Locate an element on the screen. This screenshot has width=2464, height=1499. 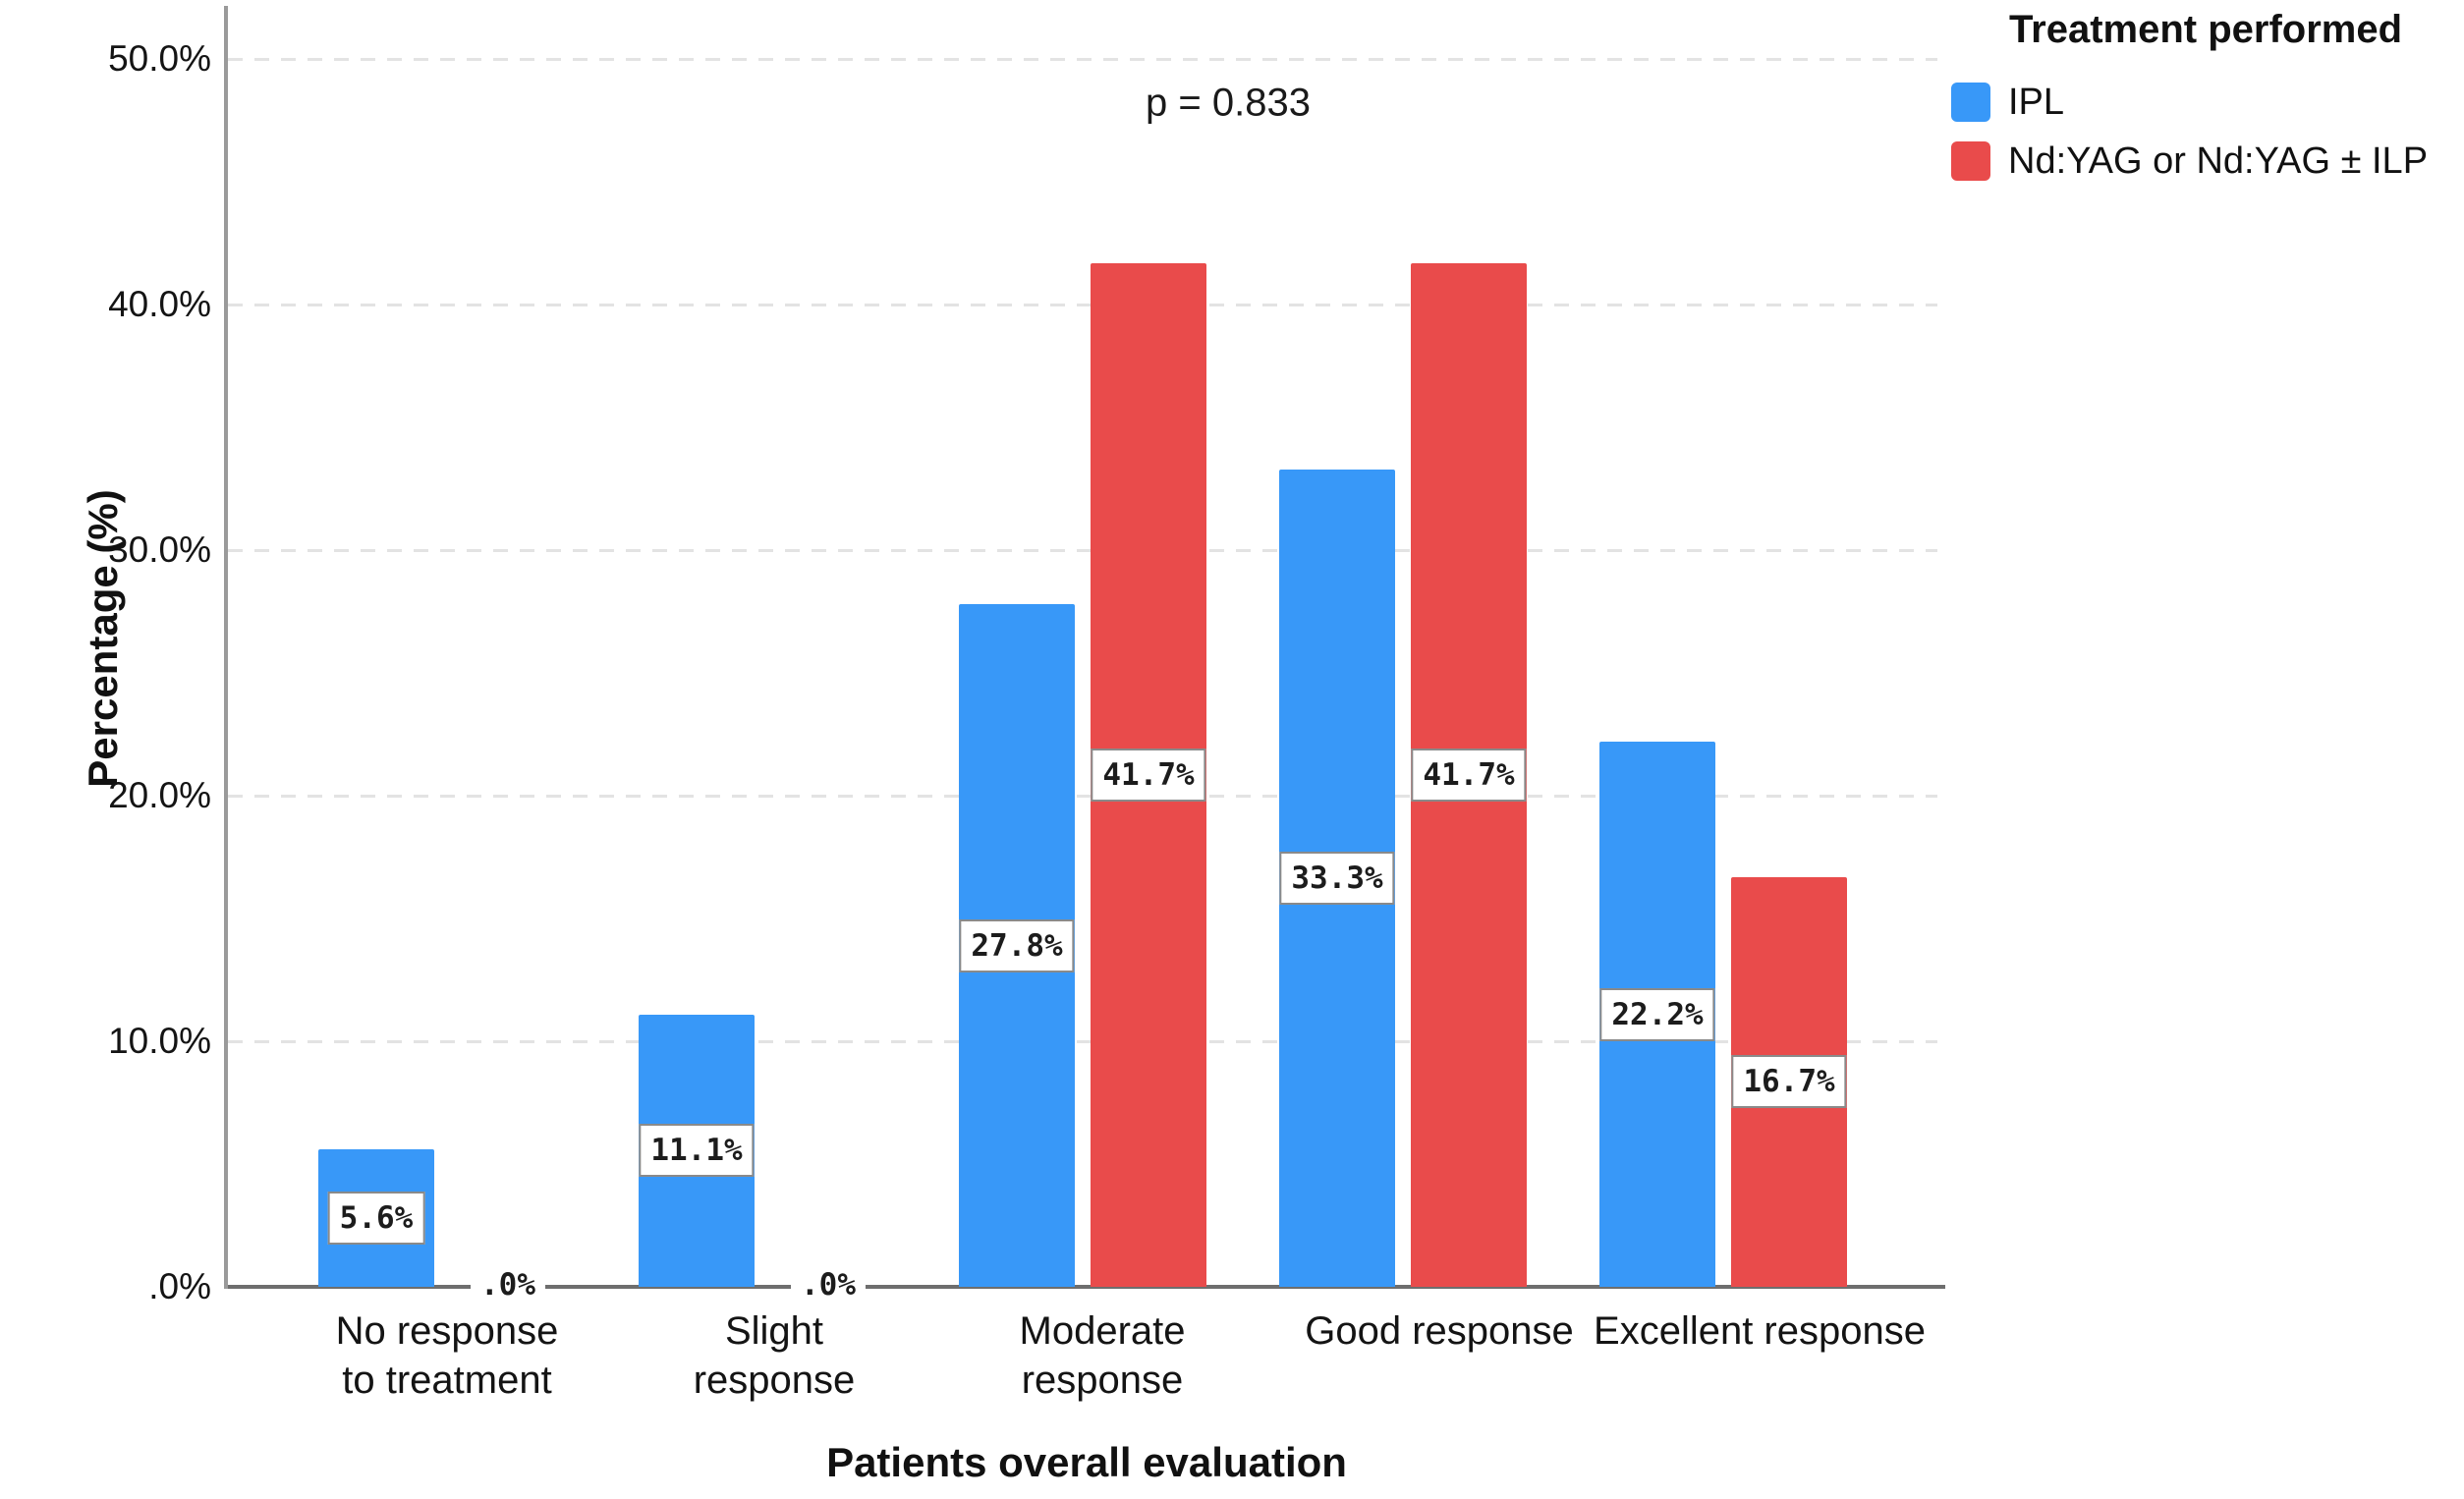
bar-ipl-5: 22.2% is located at coordinates (1657, 1014).